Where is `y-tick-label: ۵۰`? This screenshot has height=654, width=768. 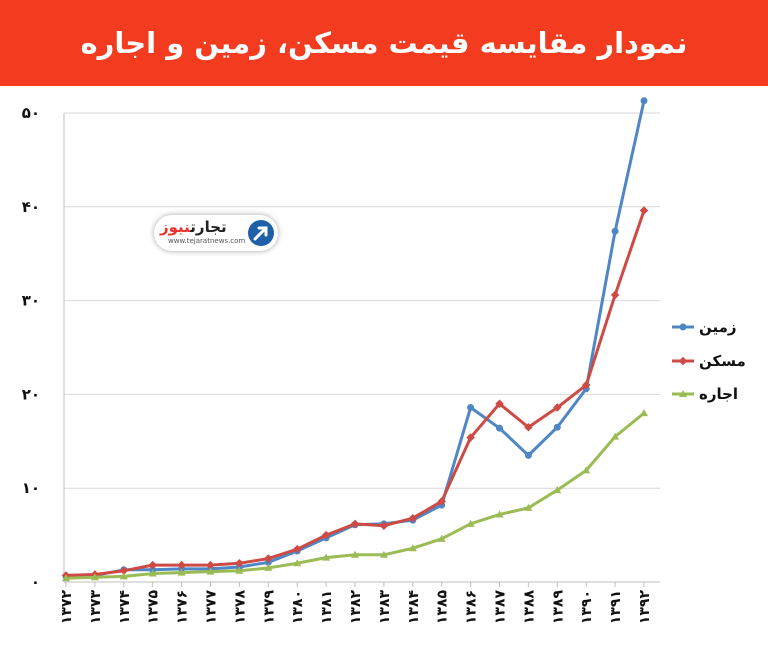
y-tick-label: ۵۰ is located at coordinates (31, 113).